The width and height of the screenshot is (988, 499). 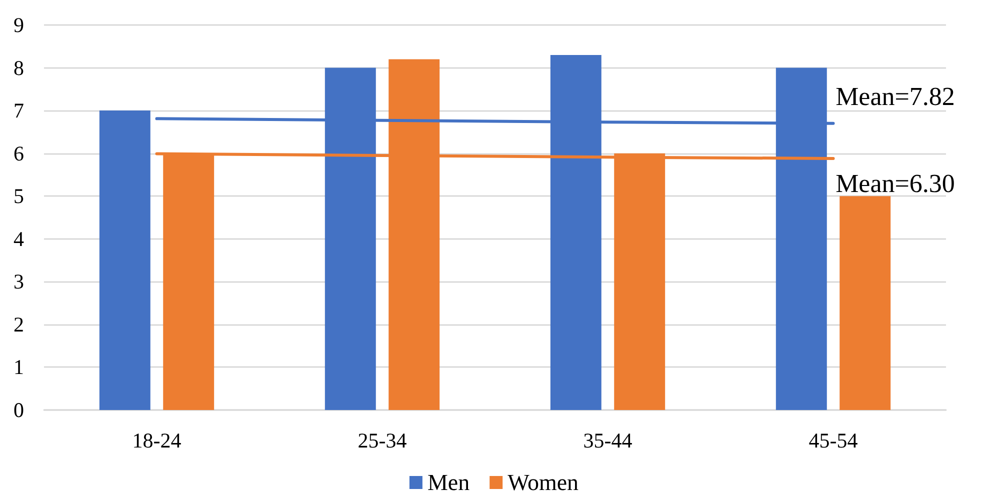 What do you see at coordinates (448, 482) in the screenshot?
I see `legend-label: Men` at bounding box center [448, 482].